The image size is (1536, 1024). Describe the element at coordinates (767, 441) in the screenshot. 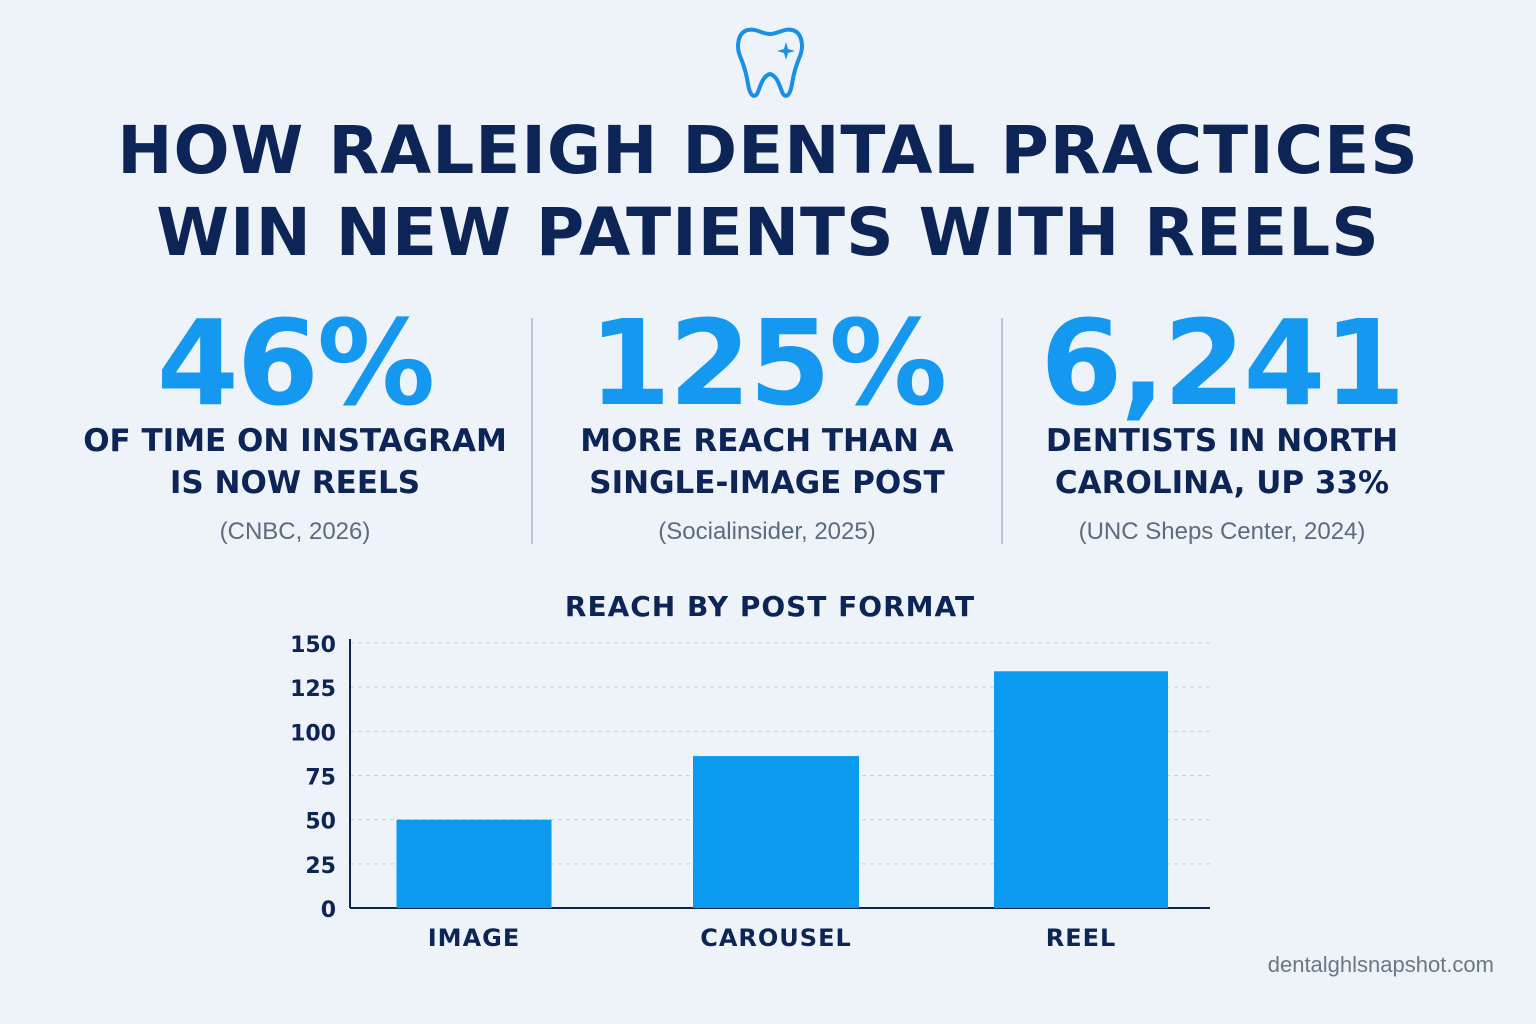

I see `stat-desc-line-1: MORE REACH THAN A` at that location.